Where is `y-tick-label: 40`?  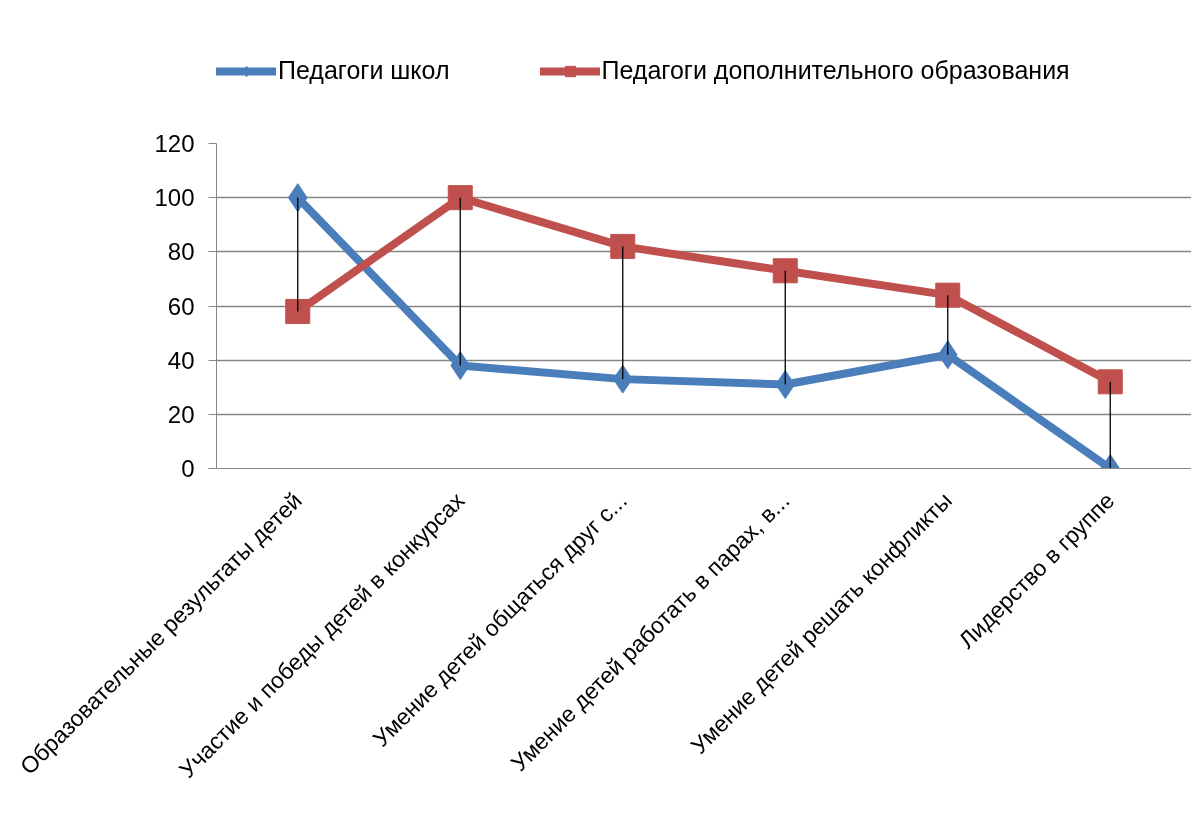 y-tick-label: 40 is located at coordinates (181, 360).